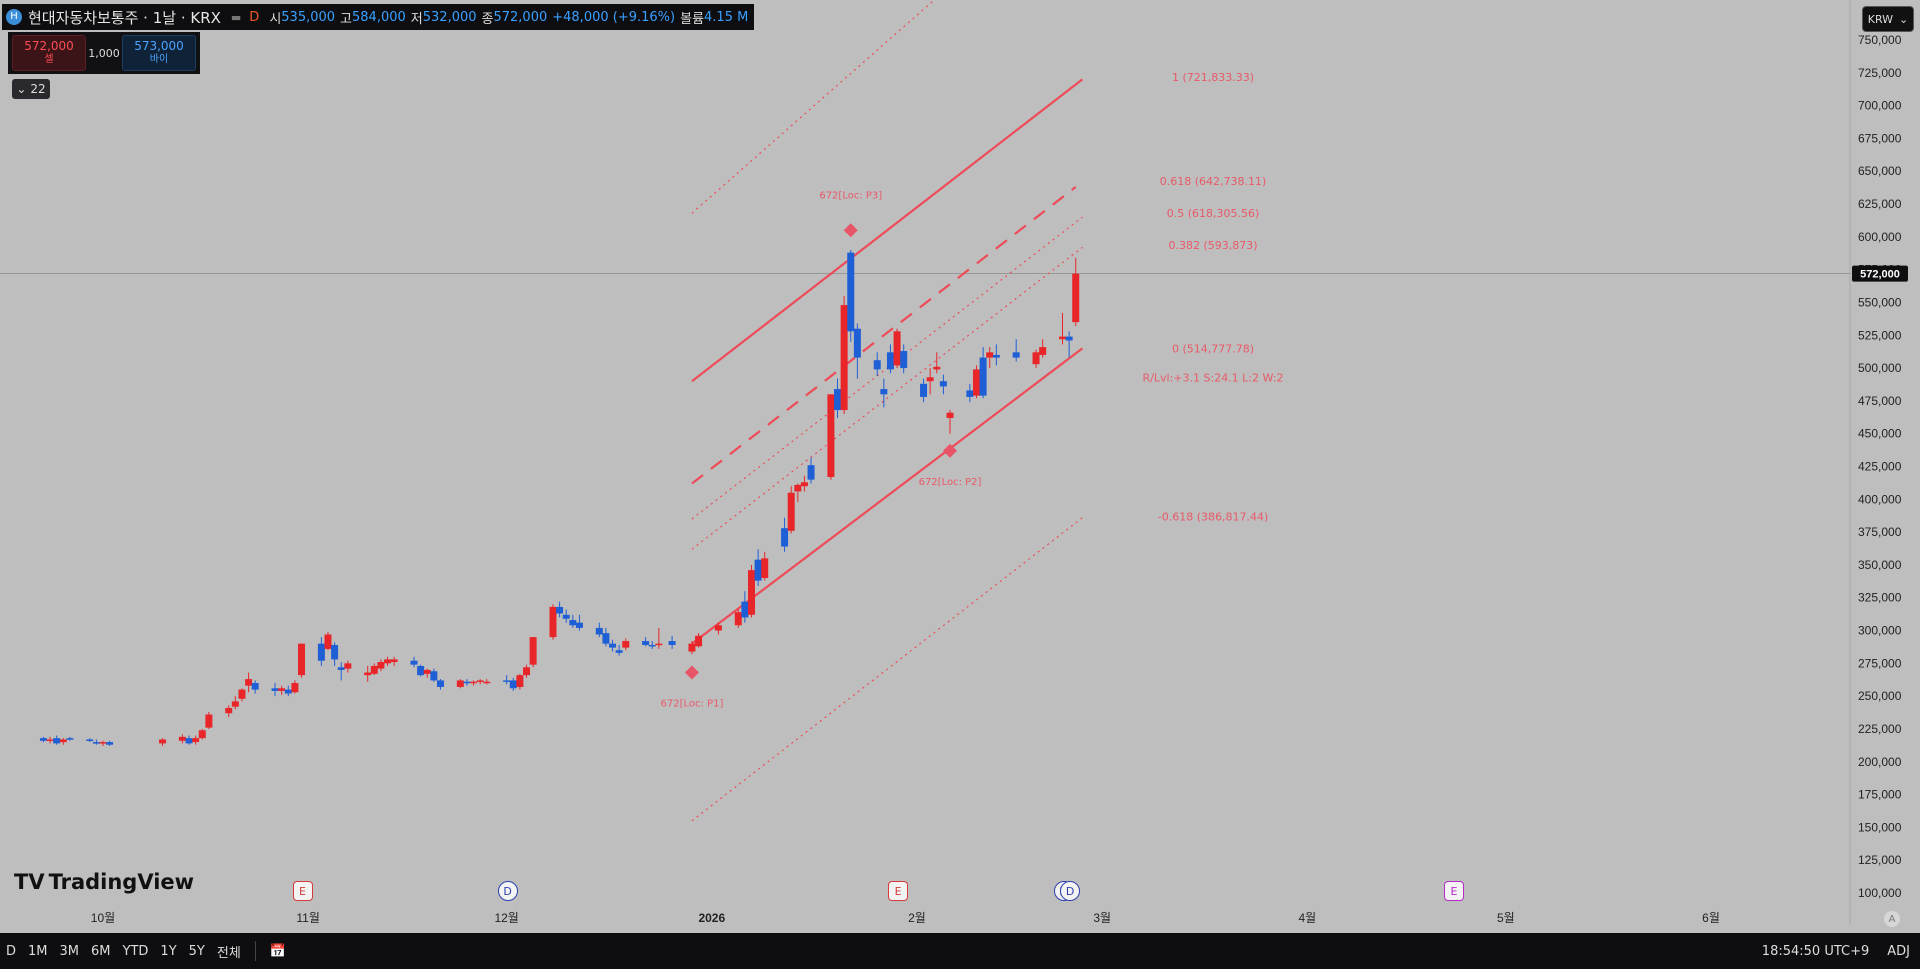 The width and height of the screenshot is (1920, 969). Describe the element at coordinates (196, 951) in the screenshot. I see `range-button-5y: 5Y` at that location.